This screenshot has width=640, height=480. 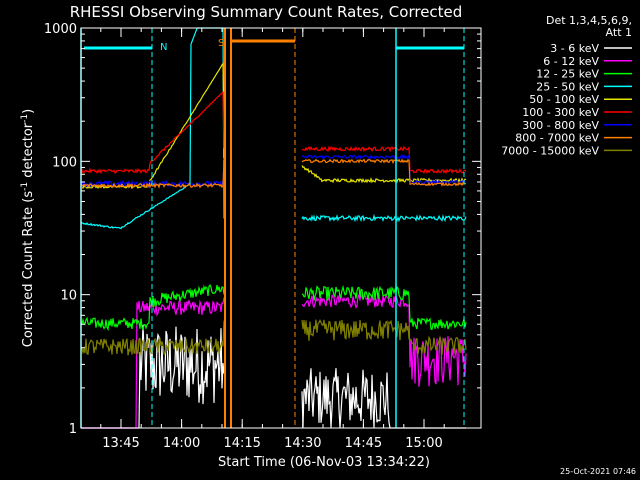 What do you see at coordinates (28, 152) in the screenshot?
I see `y-axis-label-part: detector` at bounding box center [28, 152].